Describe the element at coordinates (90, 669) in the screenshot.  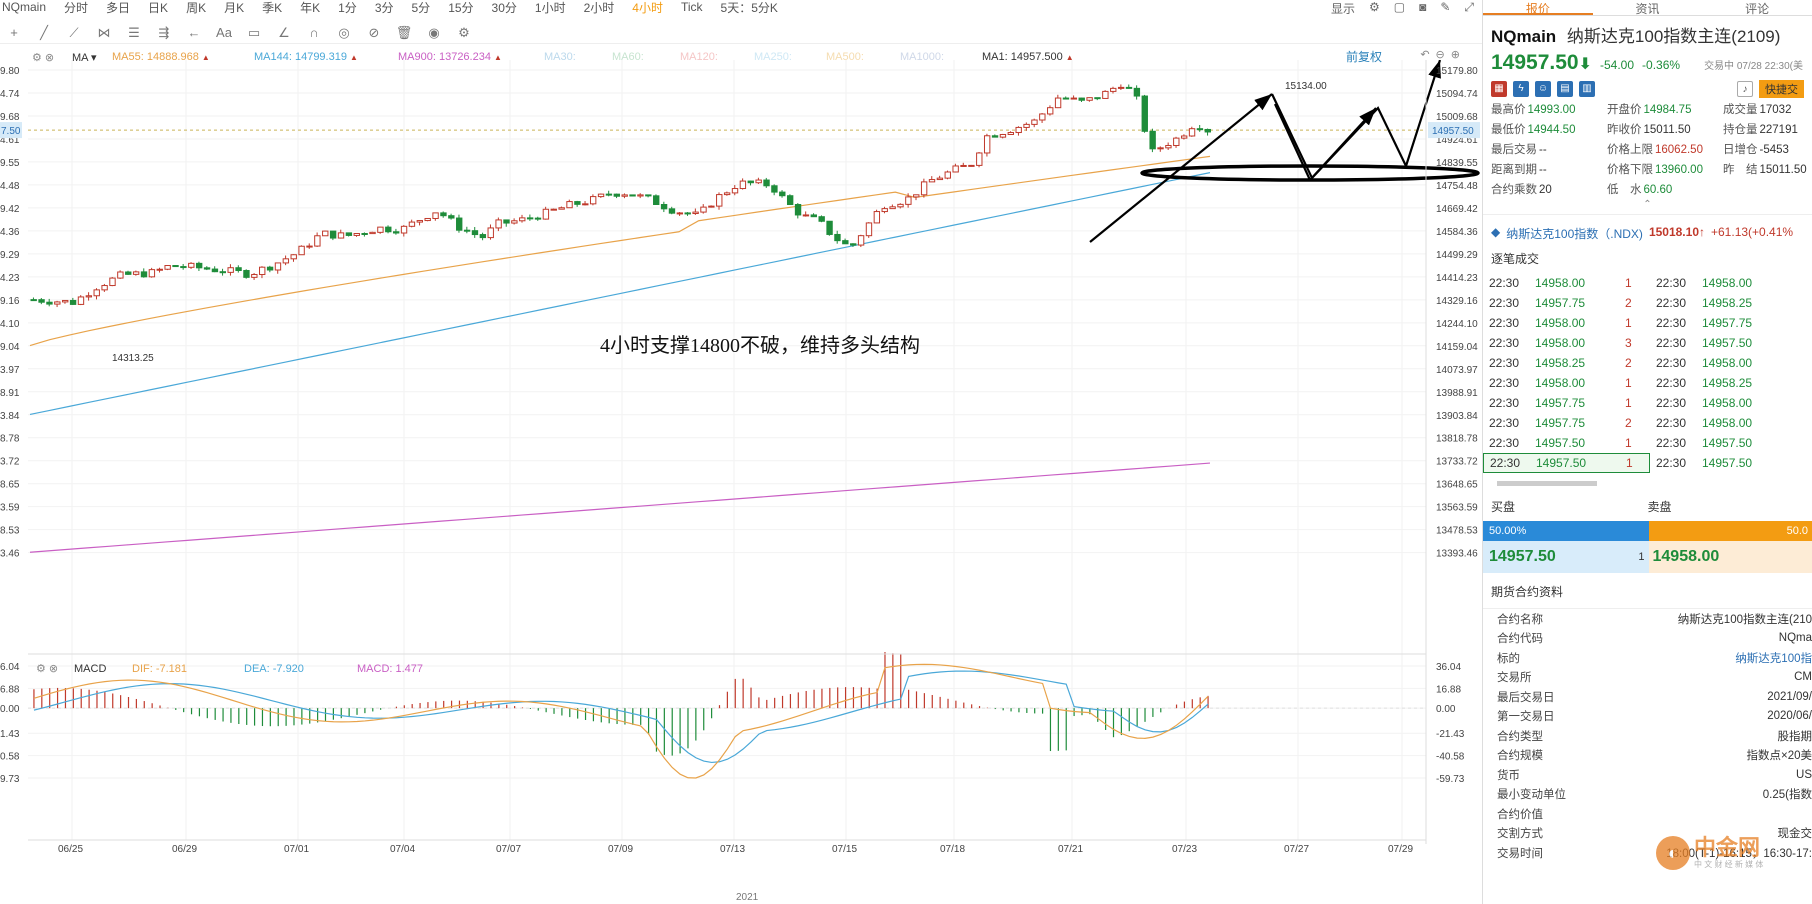
I see `macd-label: MACD` at that location.